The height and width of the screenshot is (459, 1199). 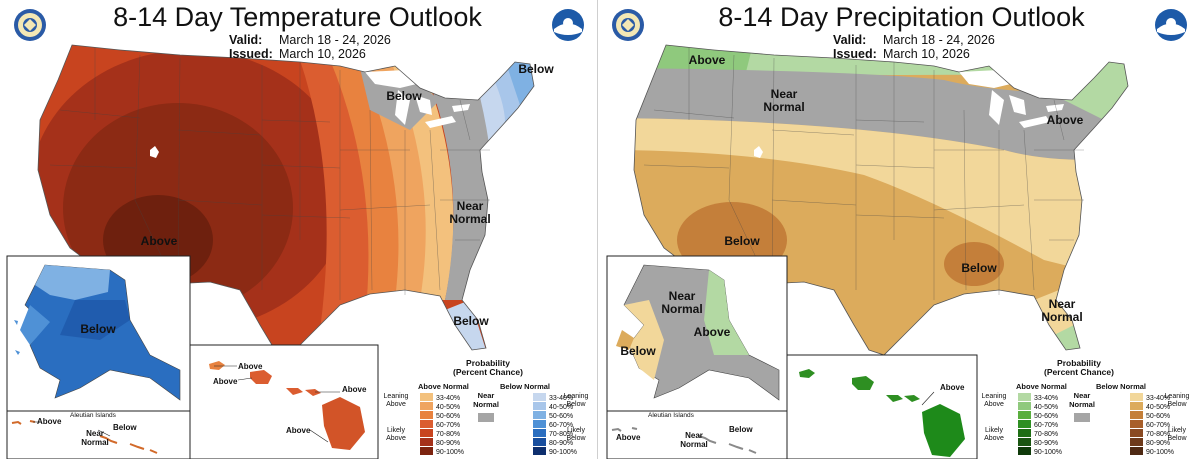 What do you see at coordinates (784, 94) in the screenshot?
I see `label-near-normal-north-1: Near` at bounding box center [784, 94].